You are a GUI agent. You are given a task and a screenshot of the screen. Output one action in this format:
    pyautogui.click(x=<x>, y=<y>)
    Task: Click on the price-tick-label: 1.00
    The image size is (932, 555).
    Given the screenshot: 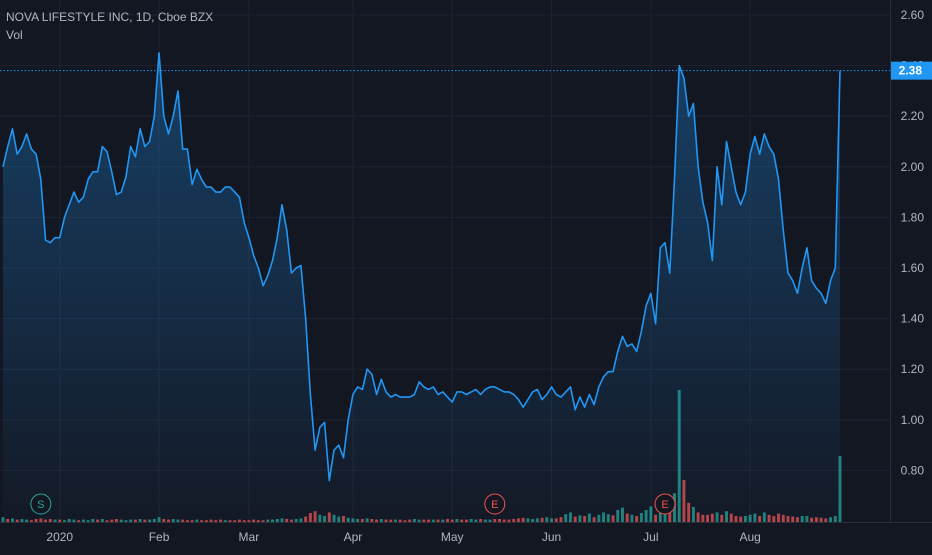 What is the action you would take?
    pyautogui.click(x=913, y=420)
    